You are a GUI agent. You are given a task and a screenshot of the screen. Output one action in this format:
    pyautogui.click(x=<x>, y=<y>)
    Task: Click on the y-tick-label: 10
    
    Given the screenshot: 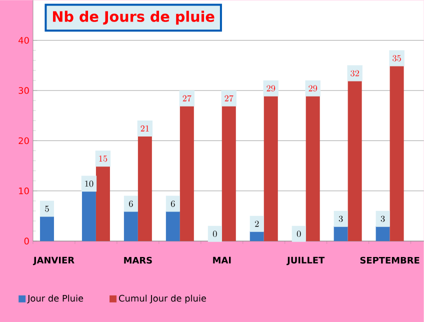 What is the action you would take?
    pyautogui.click(x=24, y=190)
    